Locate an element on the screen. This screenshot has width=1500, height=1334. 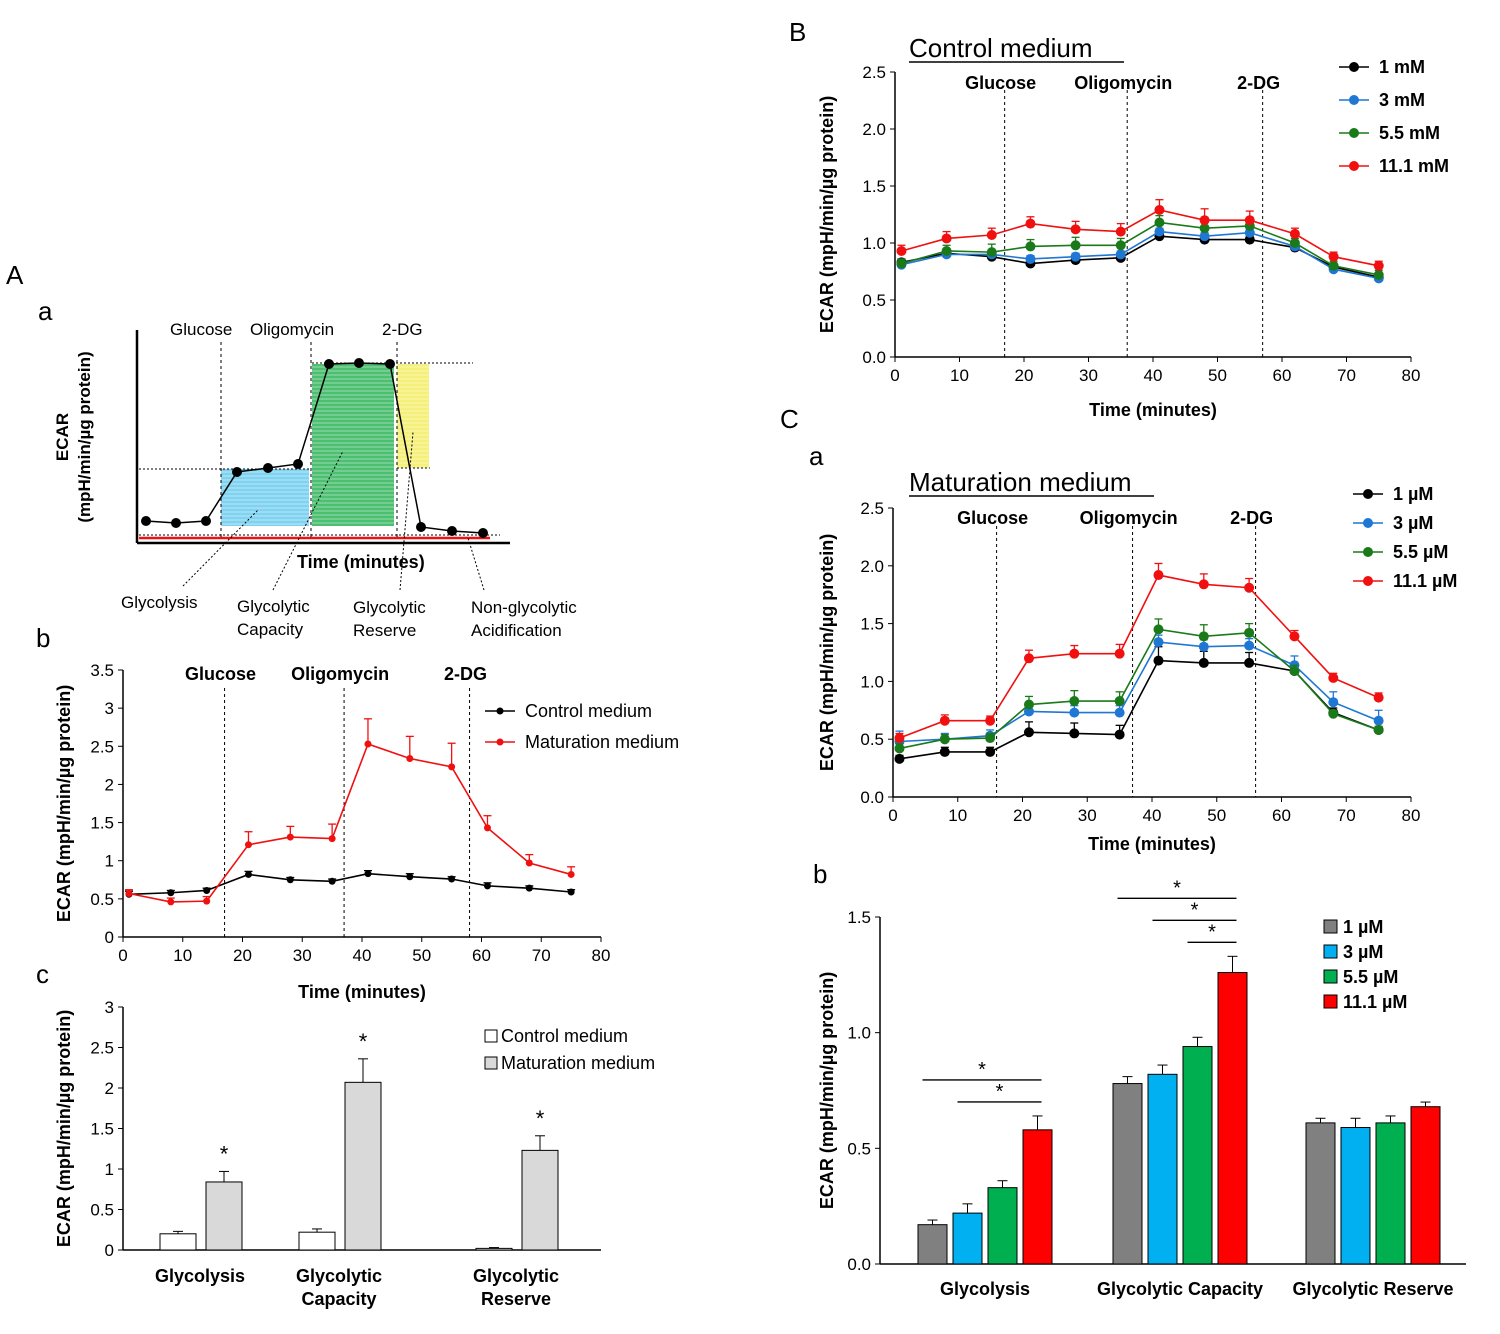
y-tick-label: 1.0 is located at coordinates (872, 681).